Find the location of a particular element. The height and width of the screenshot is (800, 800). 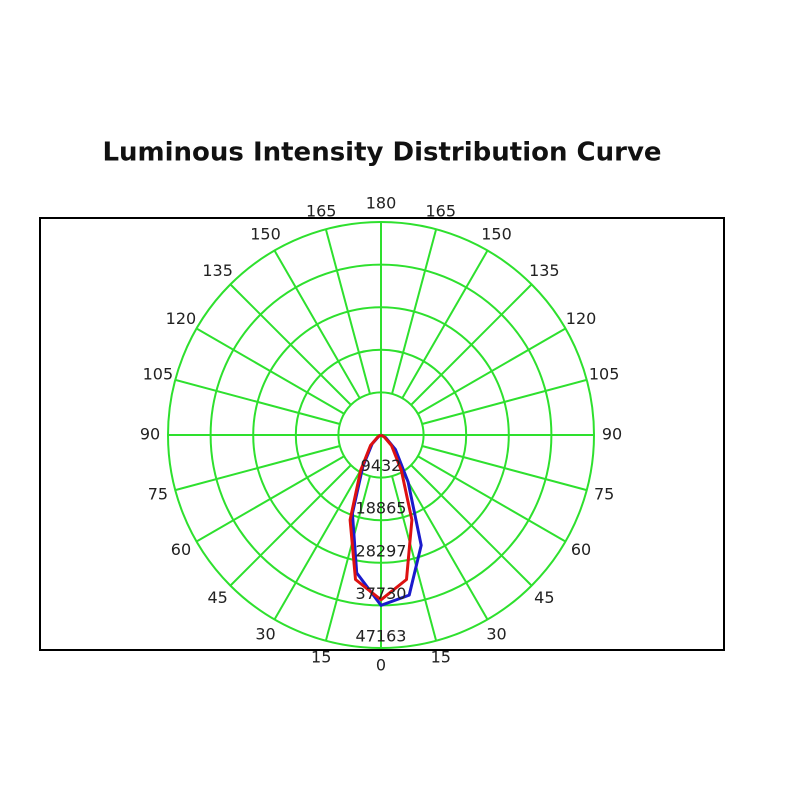

angle-label: 0 is located at coordinates (381, 665).